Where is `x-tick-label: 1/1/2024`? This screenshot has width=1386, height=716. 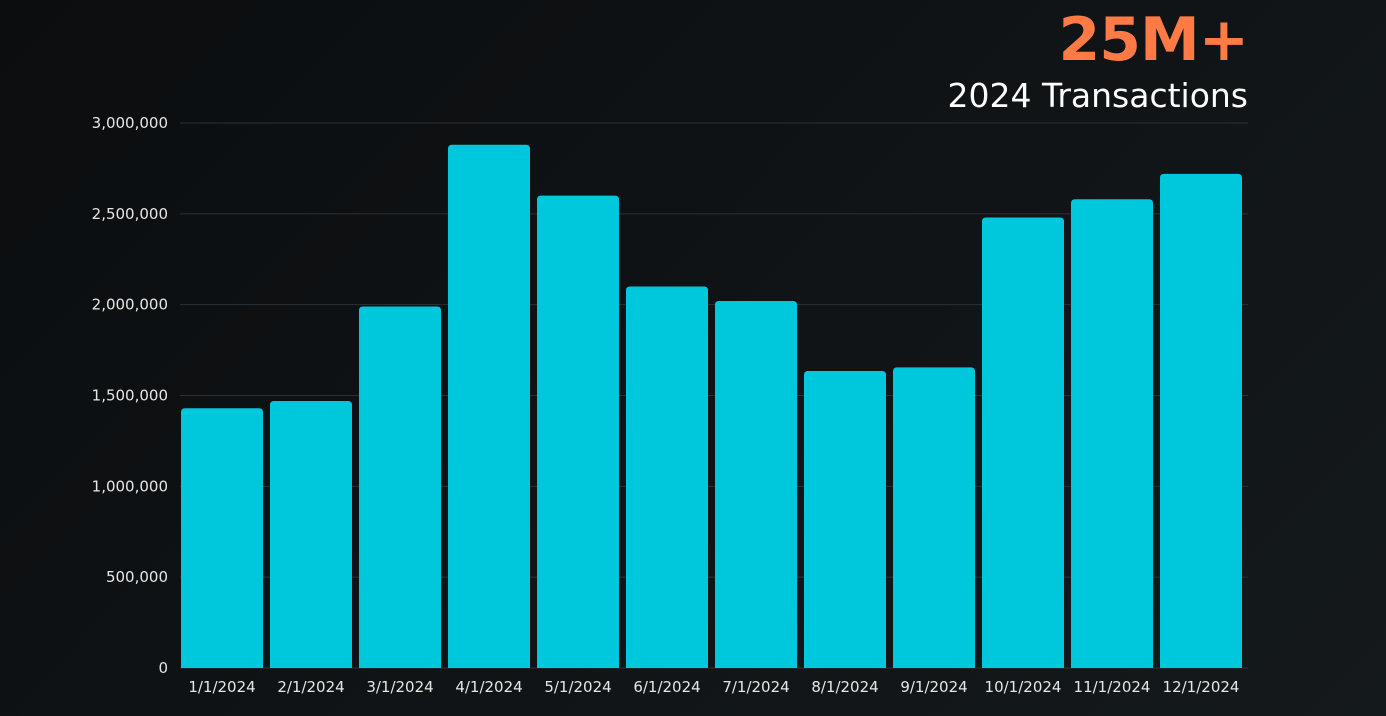 x-tick-label: 1/1/2024 is located at coordinates (221, 687).